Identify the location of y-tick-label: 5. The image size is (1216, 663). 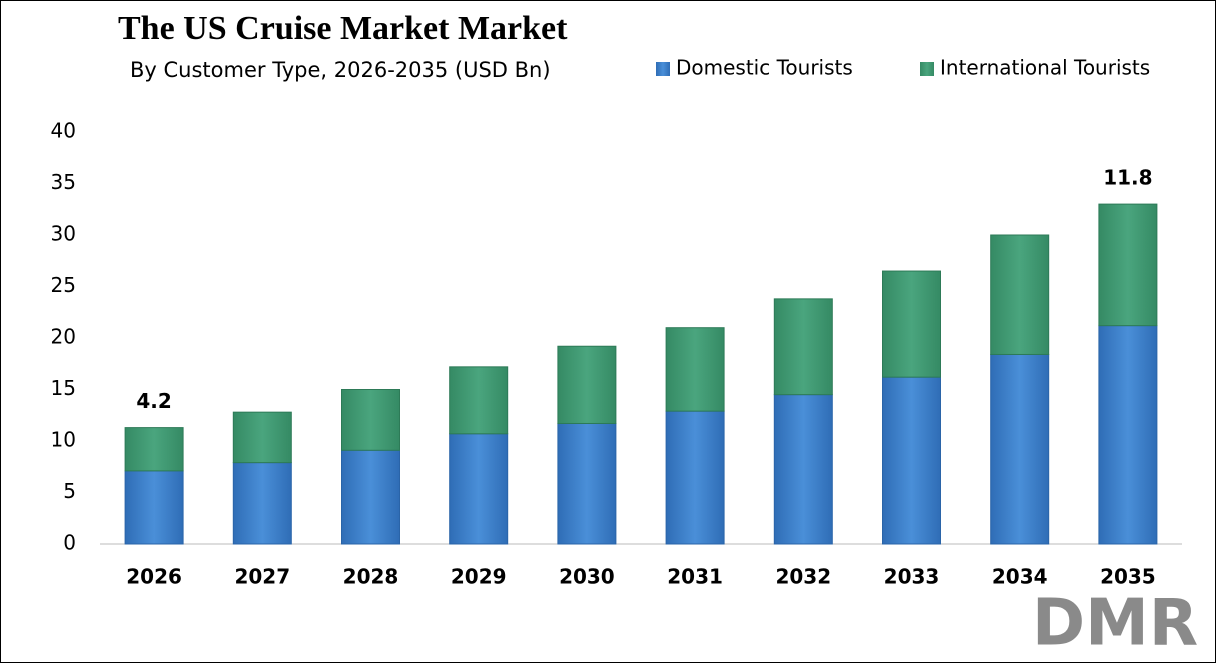
(69, 491).